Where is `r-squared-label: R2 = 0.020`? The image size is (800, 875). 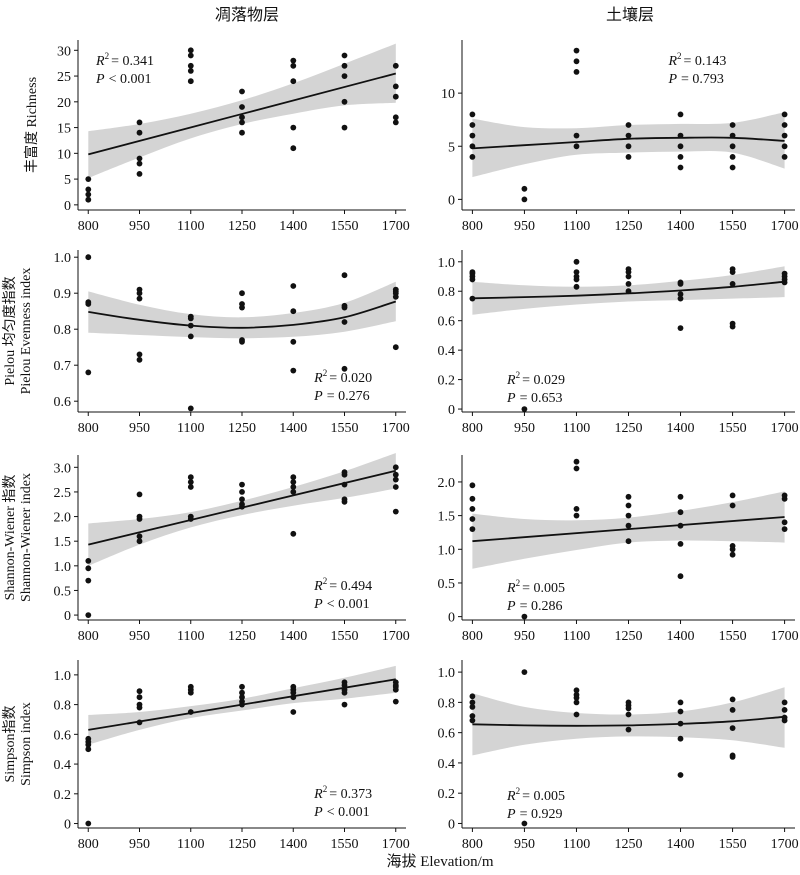
r-squared-label: R2 = 0.020 is located at coordinates (342, 377).